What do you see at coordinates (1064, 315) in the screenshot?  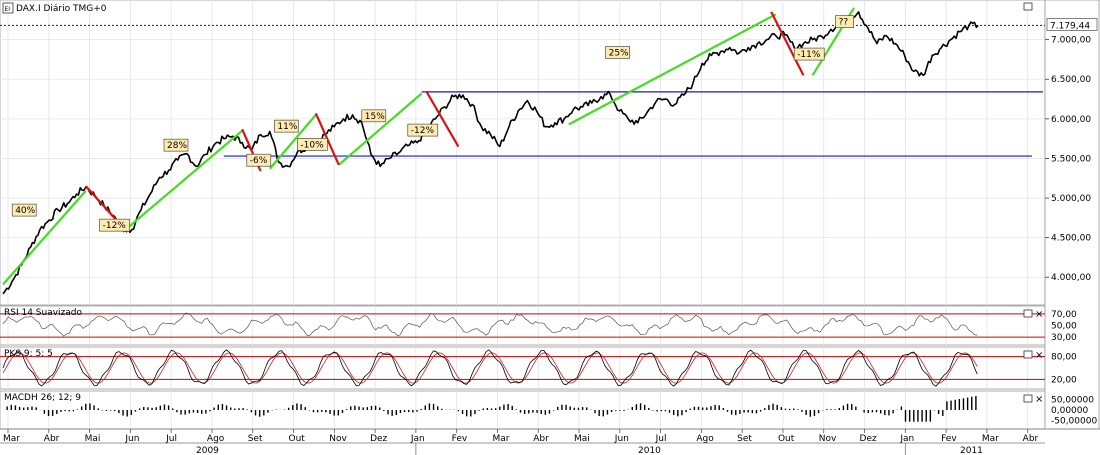 I see `rsi-ytick-label: 70,00` at bounding box center [1064, 315].